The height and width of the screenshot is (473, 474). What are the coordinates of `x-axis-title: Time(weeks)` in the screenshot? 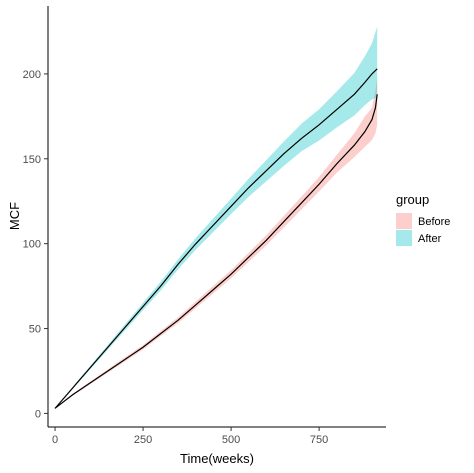 It's located at (217, 458).